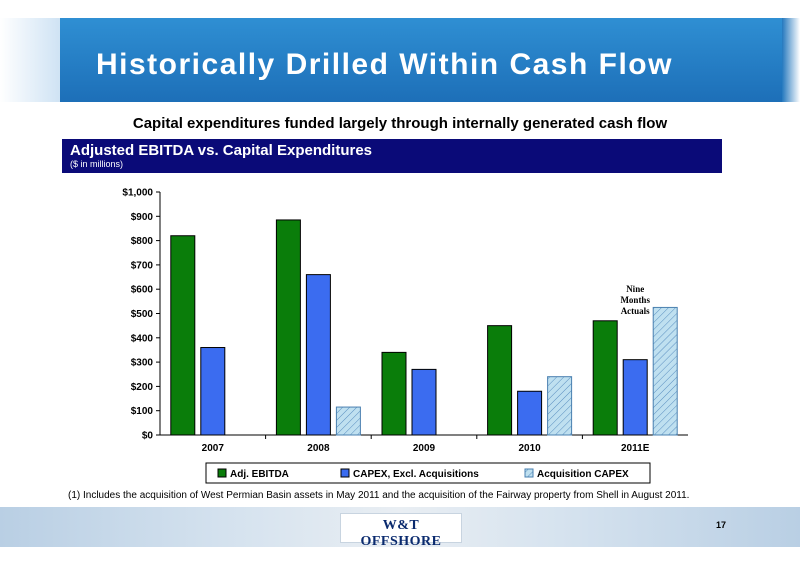 The height and width of the screenshot is (565, 800). I want to click on y-tick-label: $600, so click(142, 290).